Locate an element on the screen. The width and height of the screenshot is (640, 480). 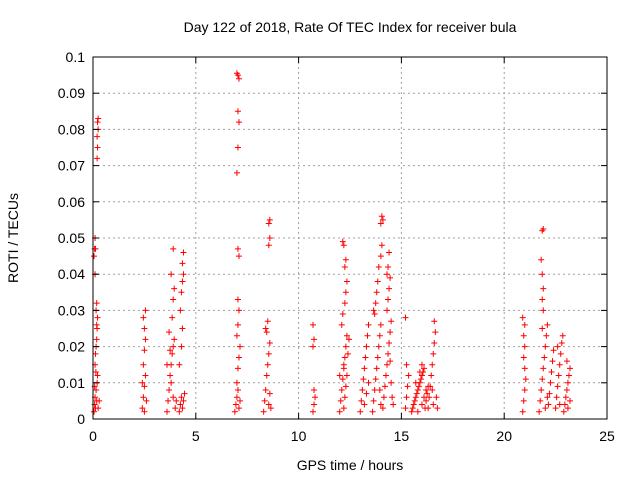
x-tick-label: 0 is located at coordinates (93, 436).